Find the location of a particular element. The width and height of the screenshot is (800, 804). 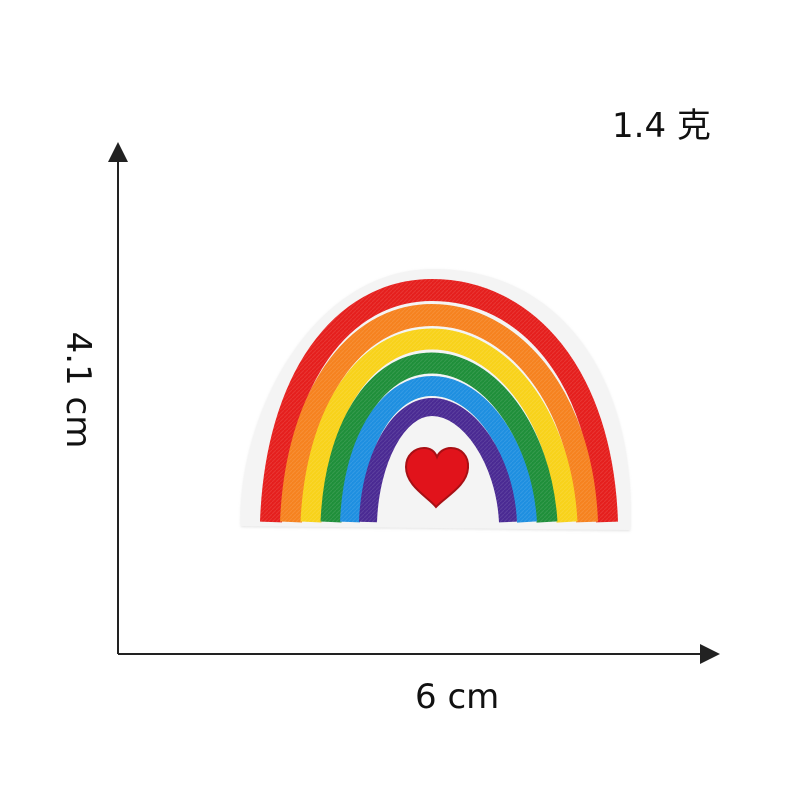

weight-label: 1.4 克 is located at coordinates (661, 126).